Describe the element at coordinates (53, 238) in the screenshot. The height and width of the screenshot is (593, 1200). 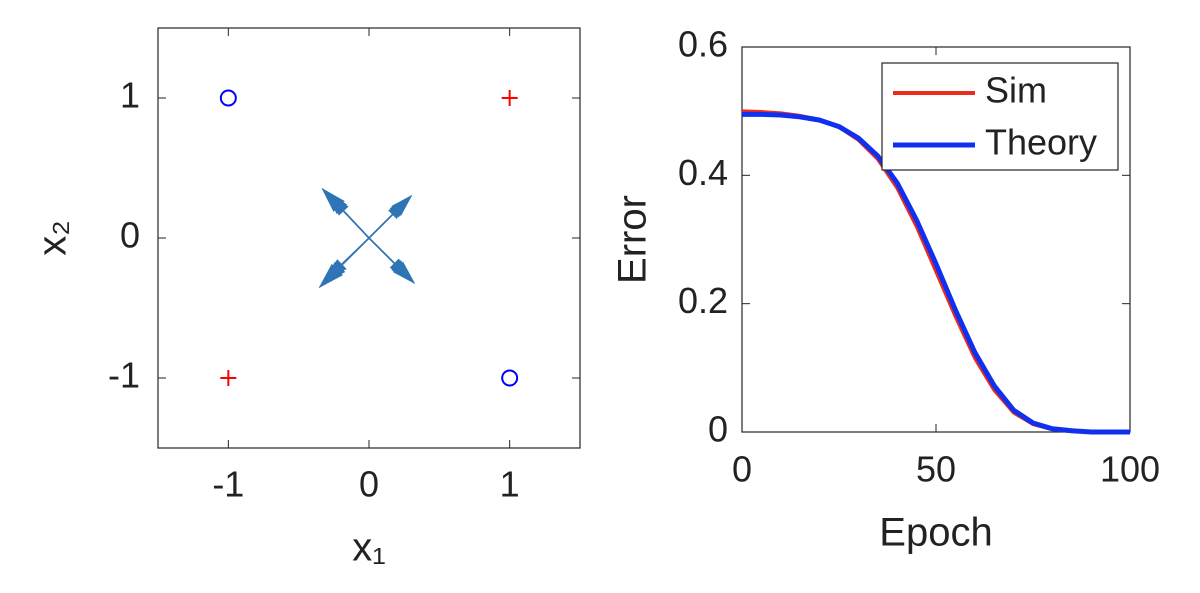
I see `y-axis-label: x₂` at that location.